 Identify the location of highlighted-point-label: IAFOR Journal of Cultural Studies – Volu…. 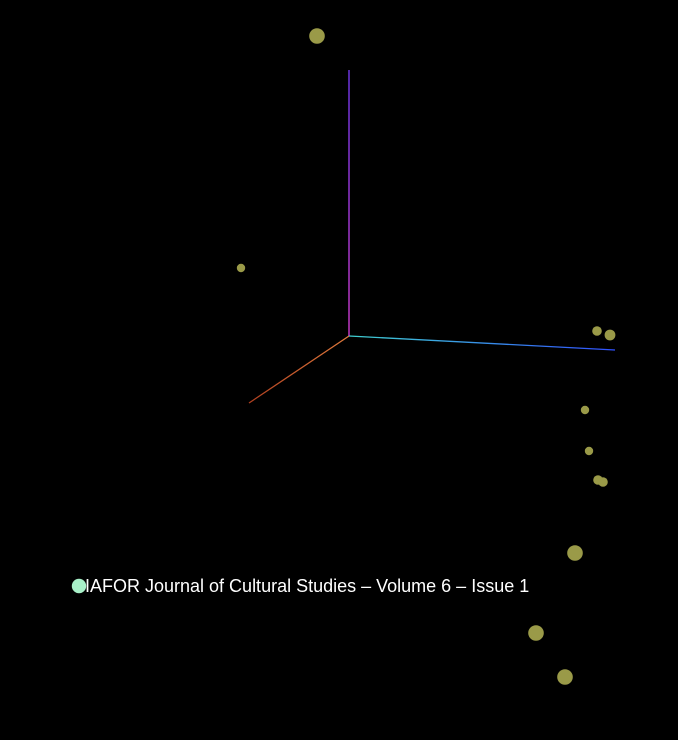
(307, 586).